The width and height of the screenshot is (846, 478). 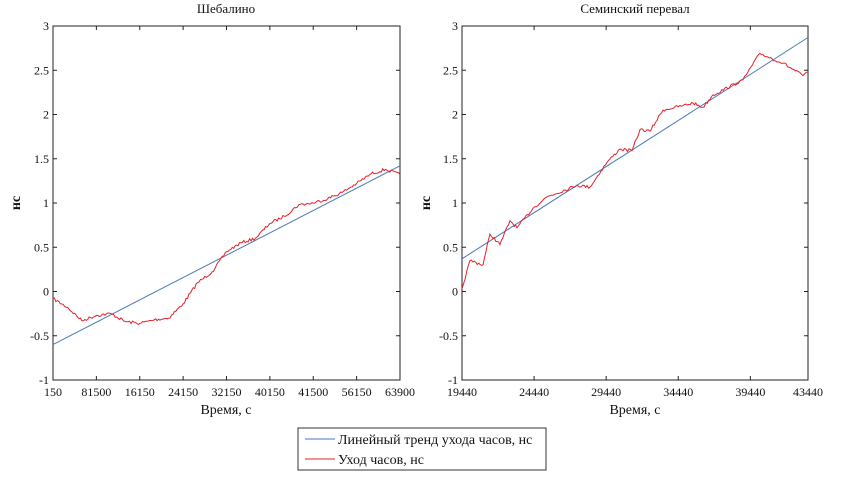 I want to click on x-tick-label: 19440, so click(x=462, y=392).